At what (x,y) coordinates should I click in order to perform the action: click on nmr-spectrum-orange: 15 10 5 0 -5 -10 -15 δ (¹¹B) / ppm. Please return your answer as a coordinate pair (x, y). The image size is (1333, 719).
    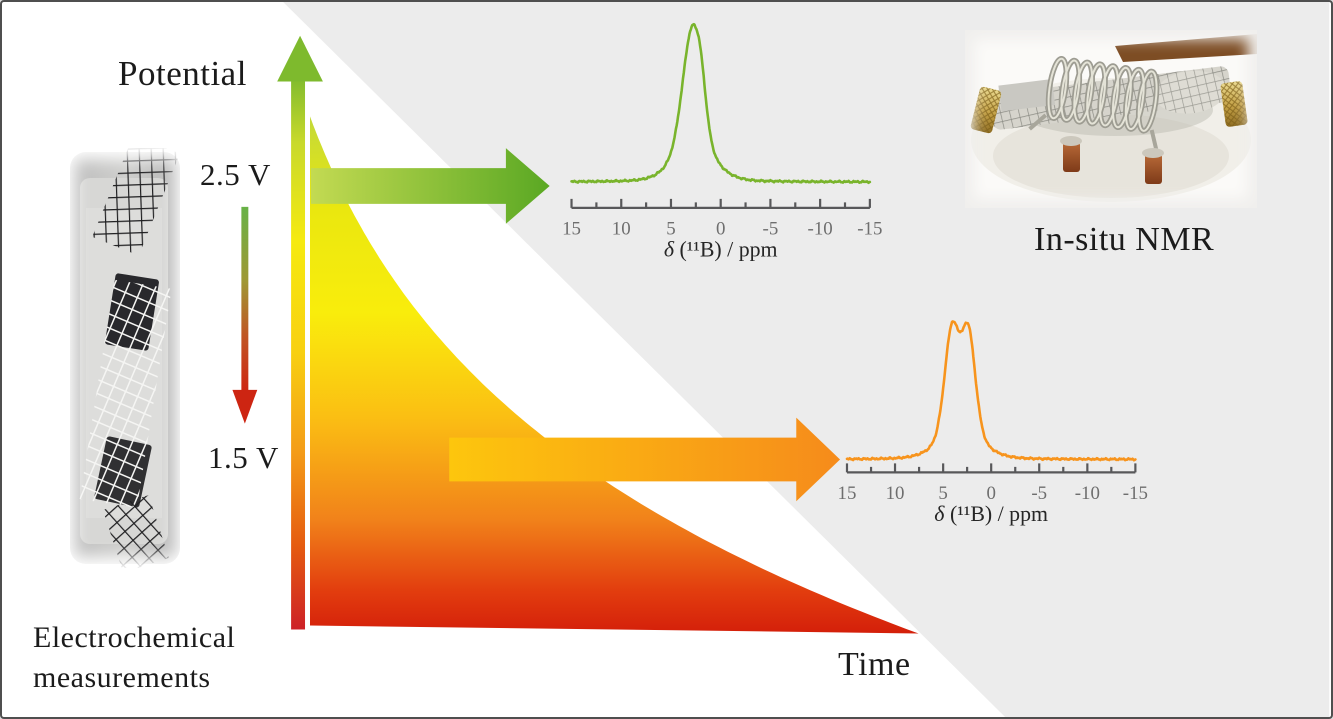
    Looking at the image, I should click on (993, 423).